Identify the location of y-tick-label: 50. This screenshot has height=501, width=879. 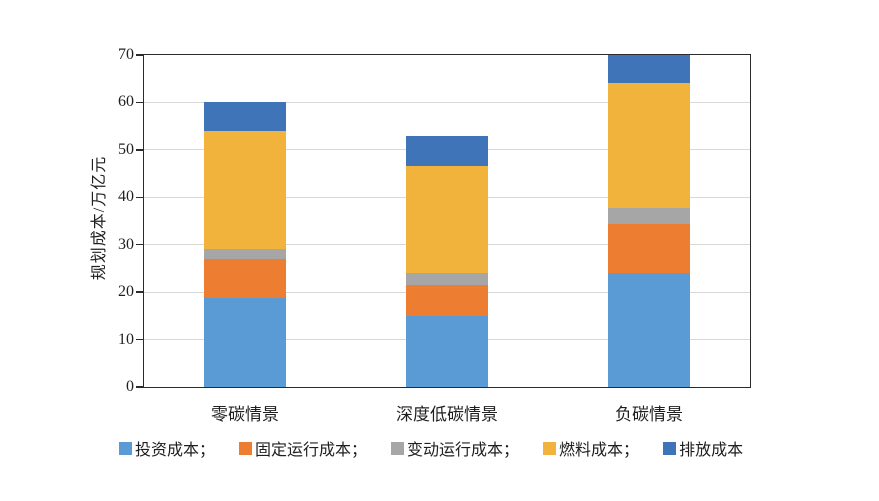
(126, 149).